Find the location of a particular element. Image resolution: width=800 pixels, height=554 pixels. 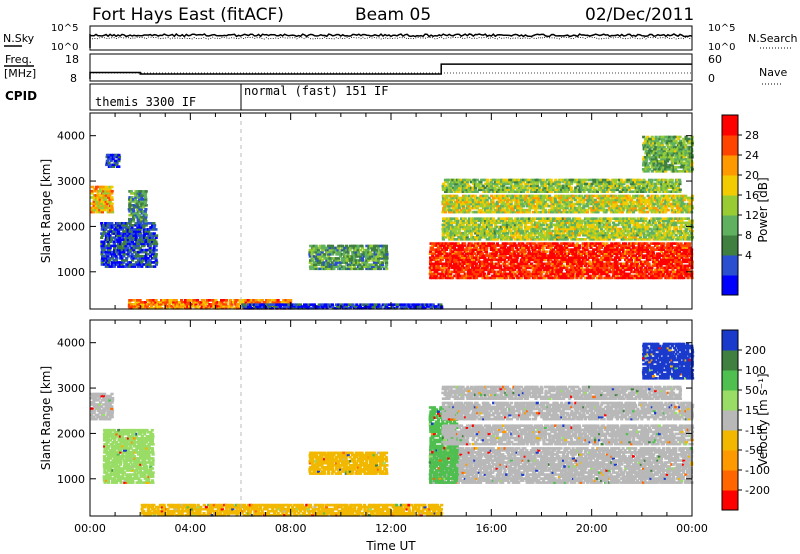

freq-label-line1: Freq. is located at coordinates (18, 59).